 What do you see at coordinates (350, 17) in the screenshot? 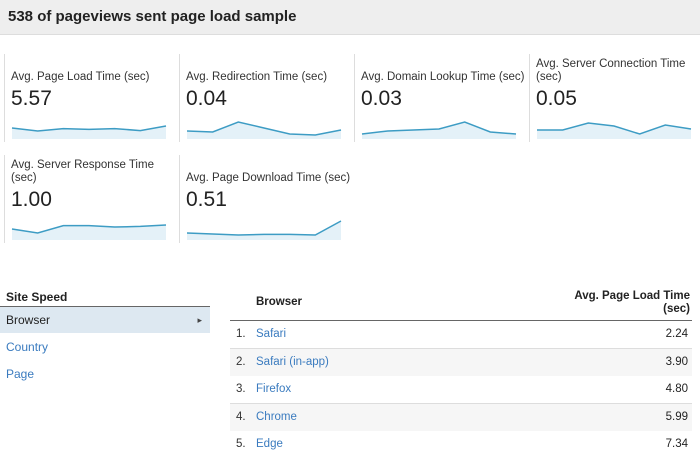
I see `header: 538 of pageviews sent page load sample` at bounding box center [350, 17].